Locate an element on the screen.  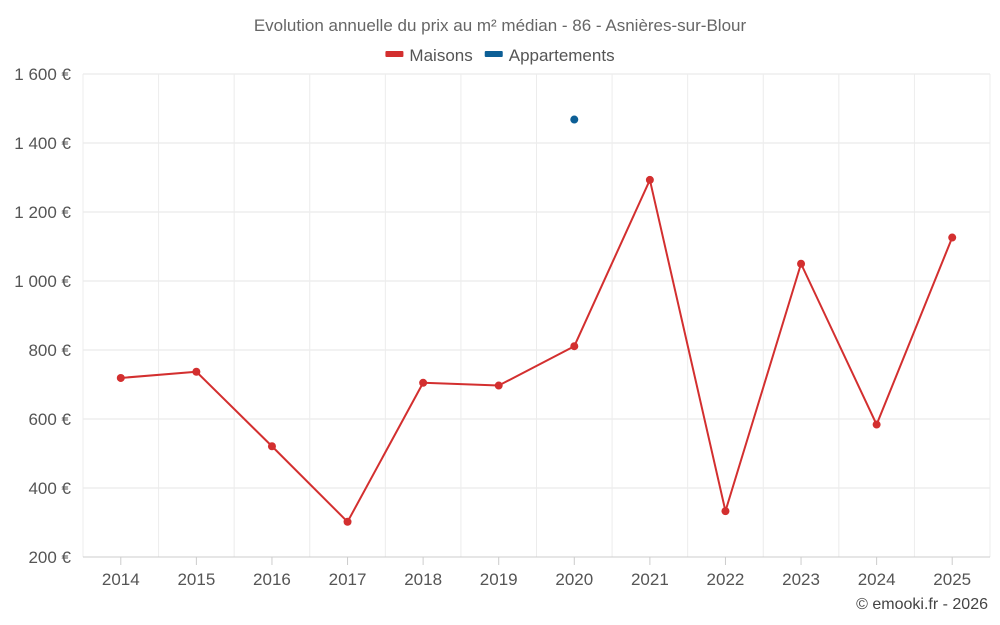
x-tick-label: 2020 is located at coordinates (574, 579).